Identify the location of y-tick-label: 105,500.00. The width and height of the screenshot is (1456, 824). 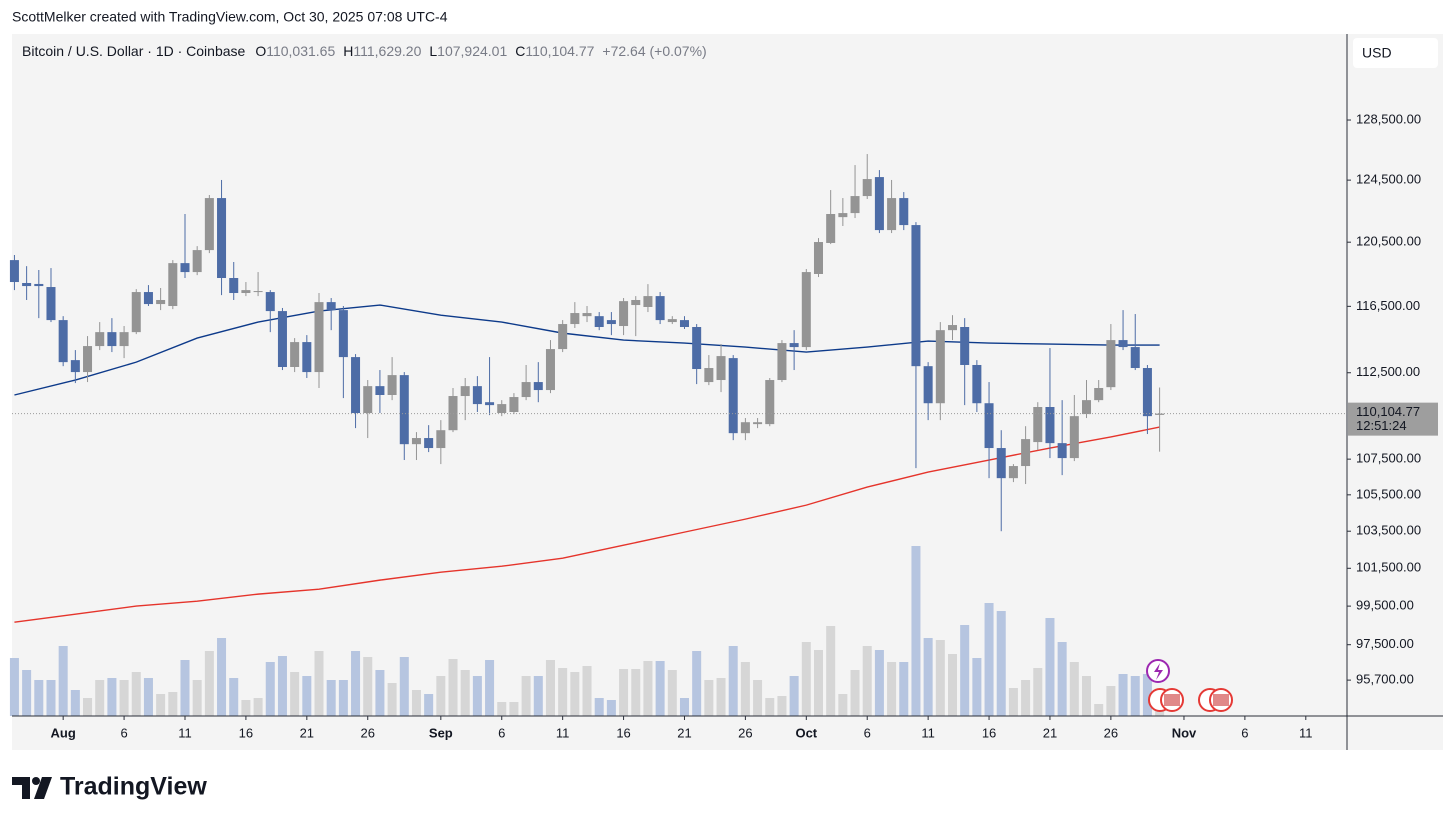
(1388, 493).